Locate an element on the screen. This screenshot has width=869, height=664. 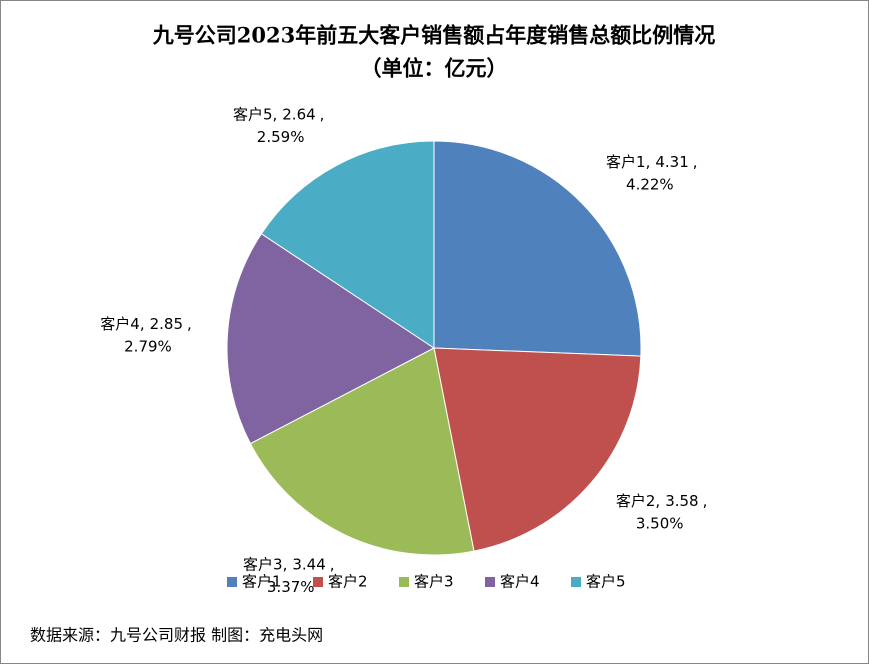
data-label: 客户3, 3.44, is located at coordinates (289, 564).